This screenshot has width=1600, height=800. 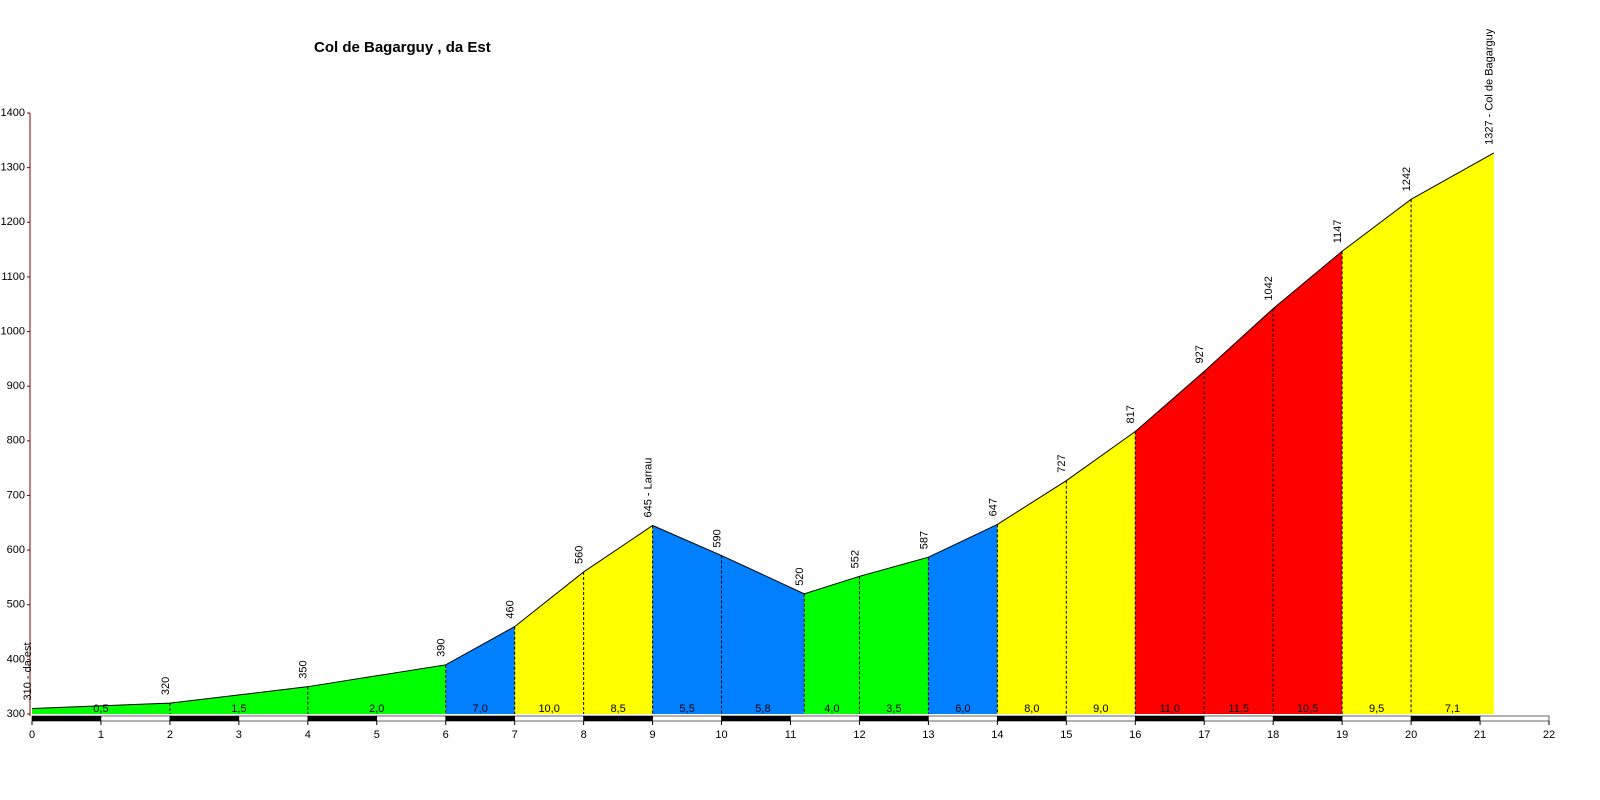 What do you see at coordinates (1238, 709) in the screenshot?
I see `gradient-label: 11,5` at bounding box center [1238, 709].